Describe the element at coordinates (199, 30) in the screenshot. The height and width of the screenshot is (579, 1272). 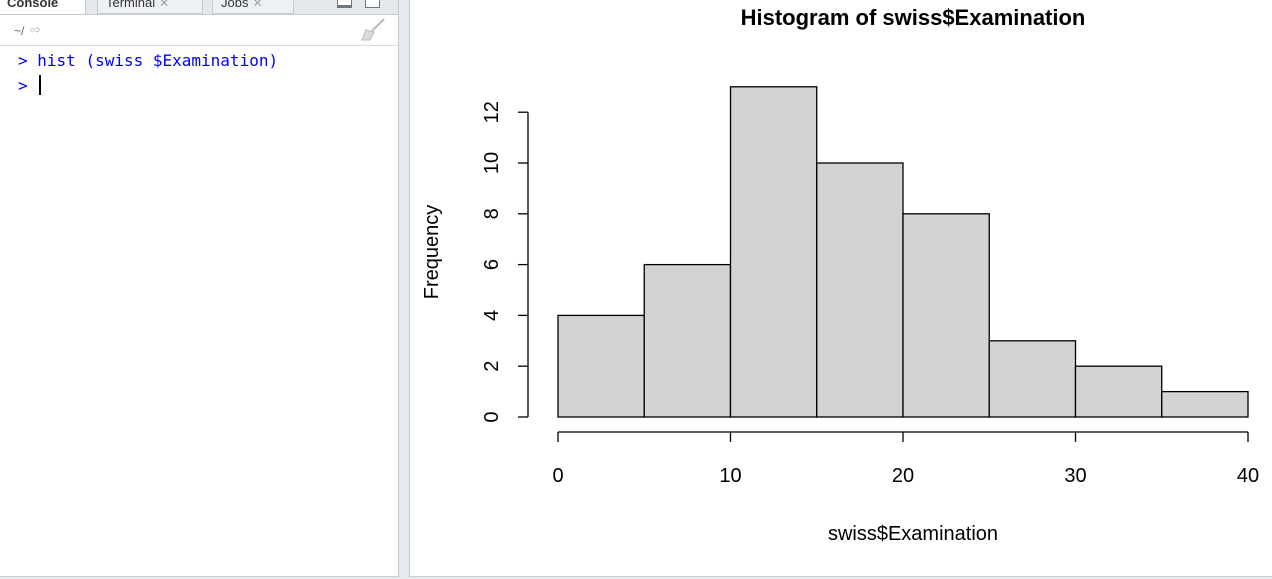
I see `console-pathbar: ~/ ⇨` at that location.